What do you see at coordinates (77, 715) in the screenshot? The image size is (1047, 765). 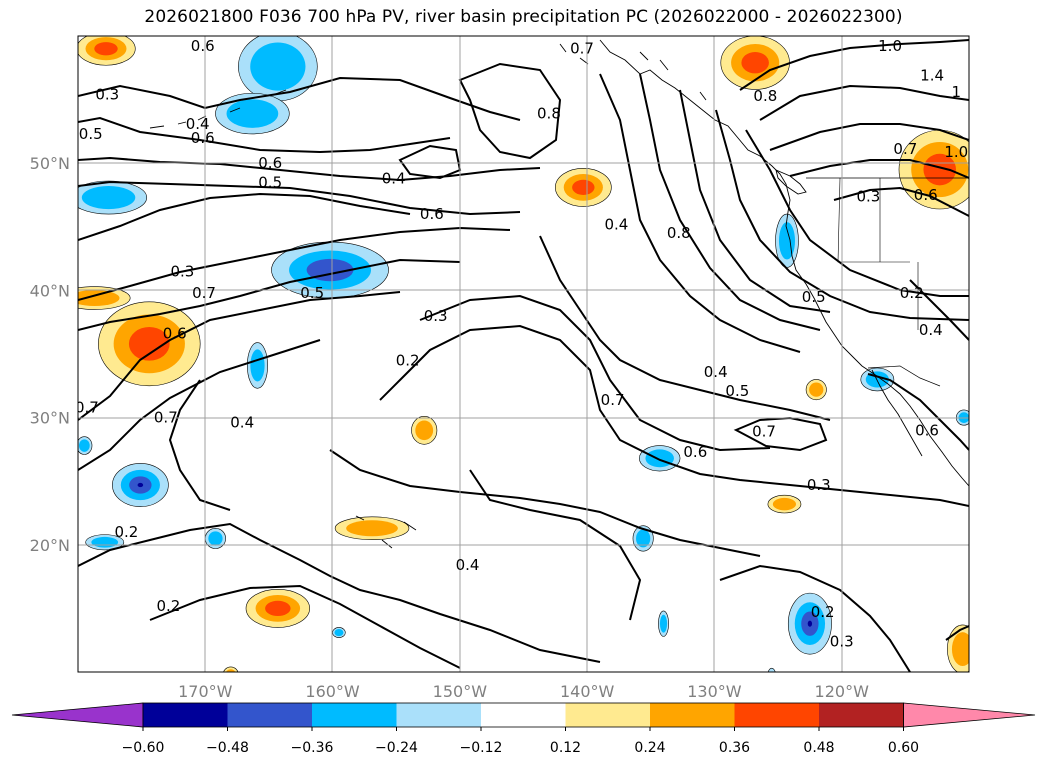 I see `colorbar-min-extend` at bounding box center [77, 715].